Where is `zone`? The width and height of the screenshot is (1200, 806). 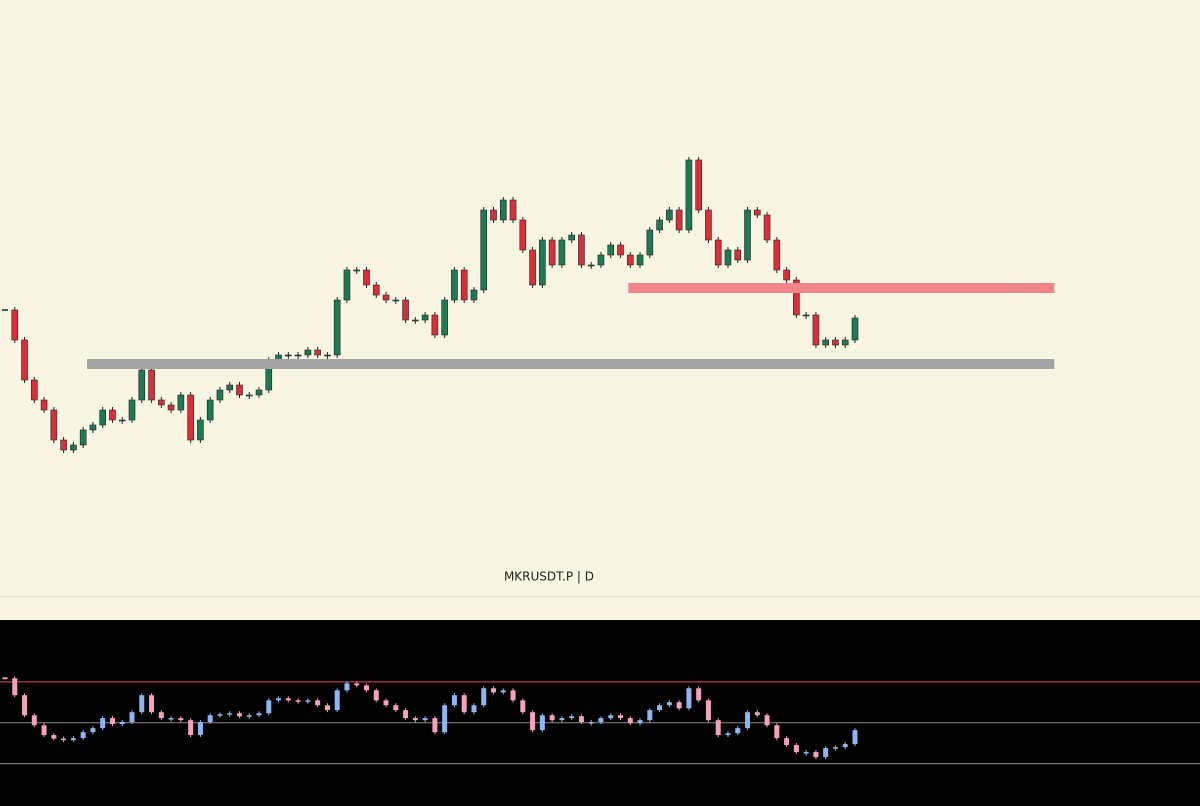 zone is located at coordinates (841, 288).